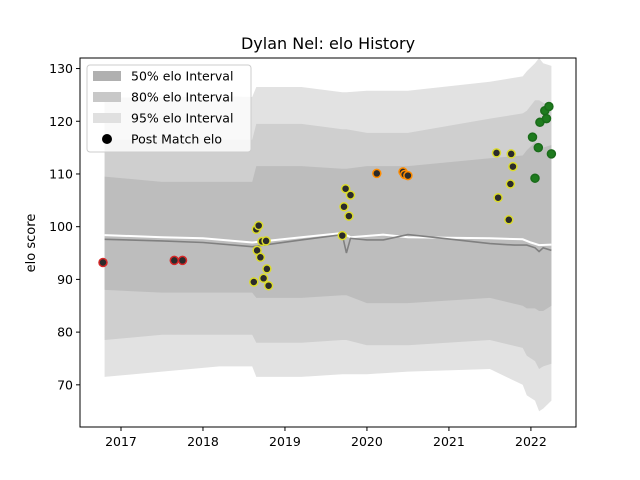  I want to click on x-tick-label-2020: 2020, so click(367, 441).